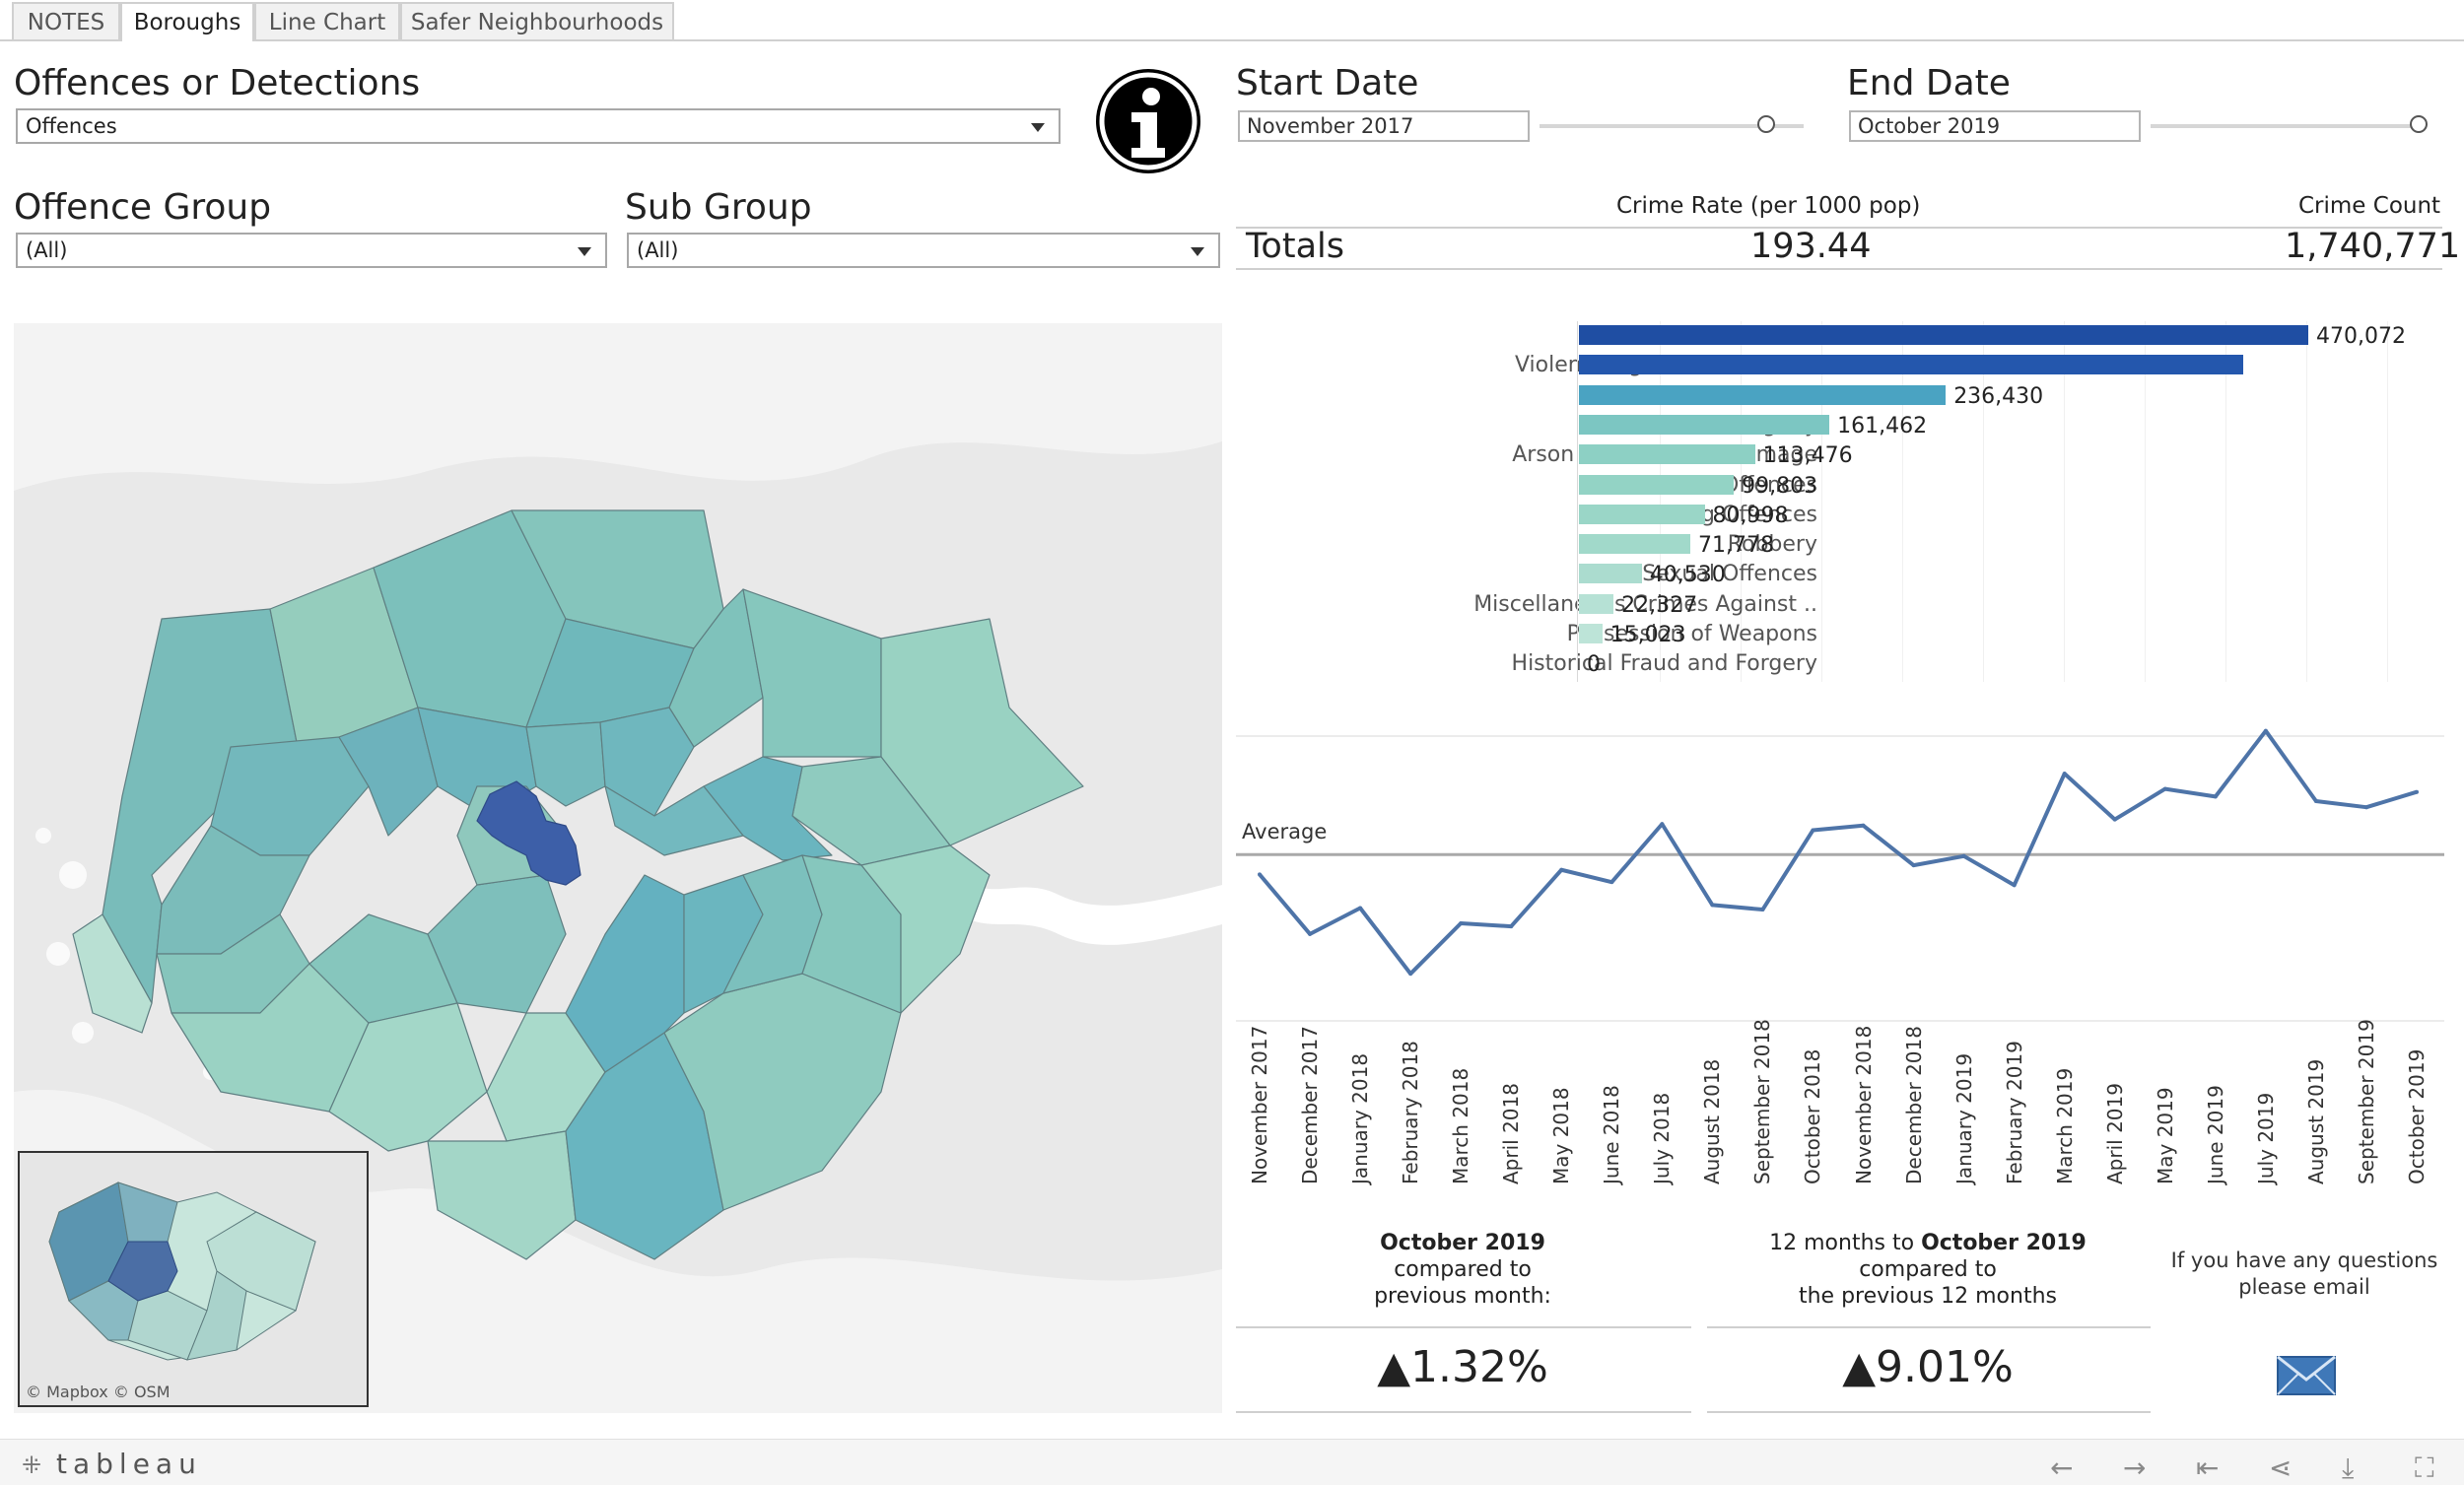  I want to click on revert-icon: ⇤, so click(2208, 1468).